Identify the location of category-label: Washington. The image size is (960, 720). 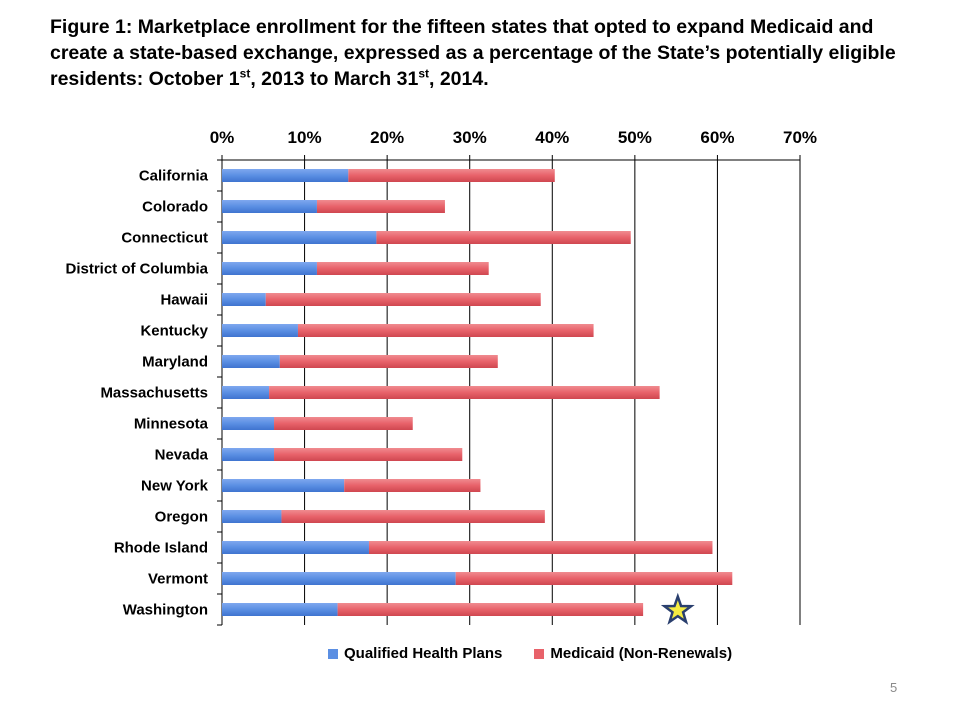
(165, 610).